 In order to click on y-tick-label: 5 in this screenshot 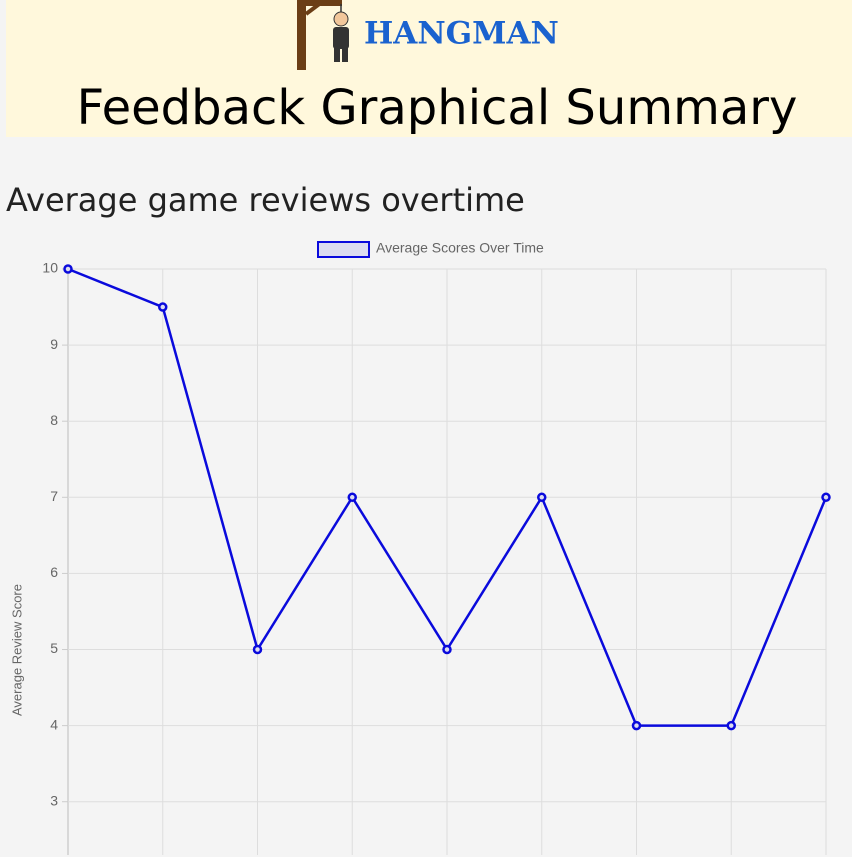, I will do `click(54, 648)`.